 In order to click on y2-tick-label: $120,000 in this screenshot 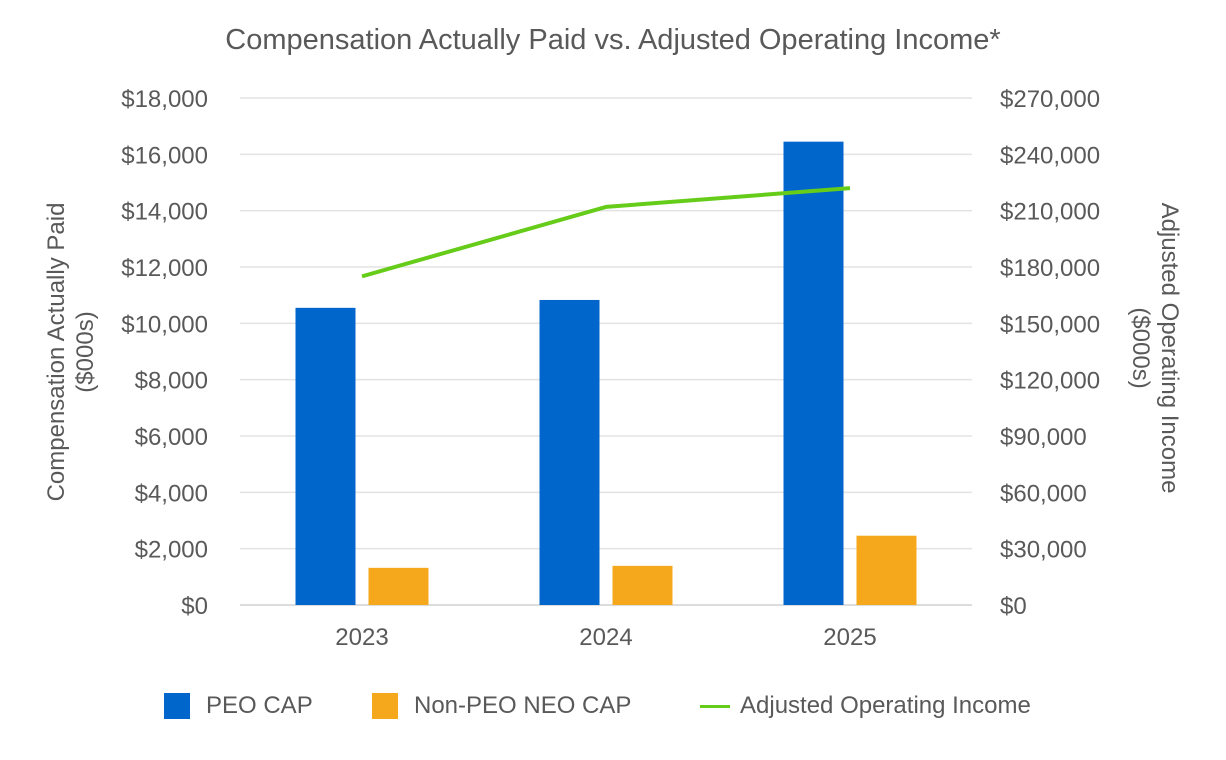, I will do `click(1050, 381)`.